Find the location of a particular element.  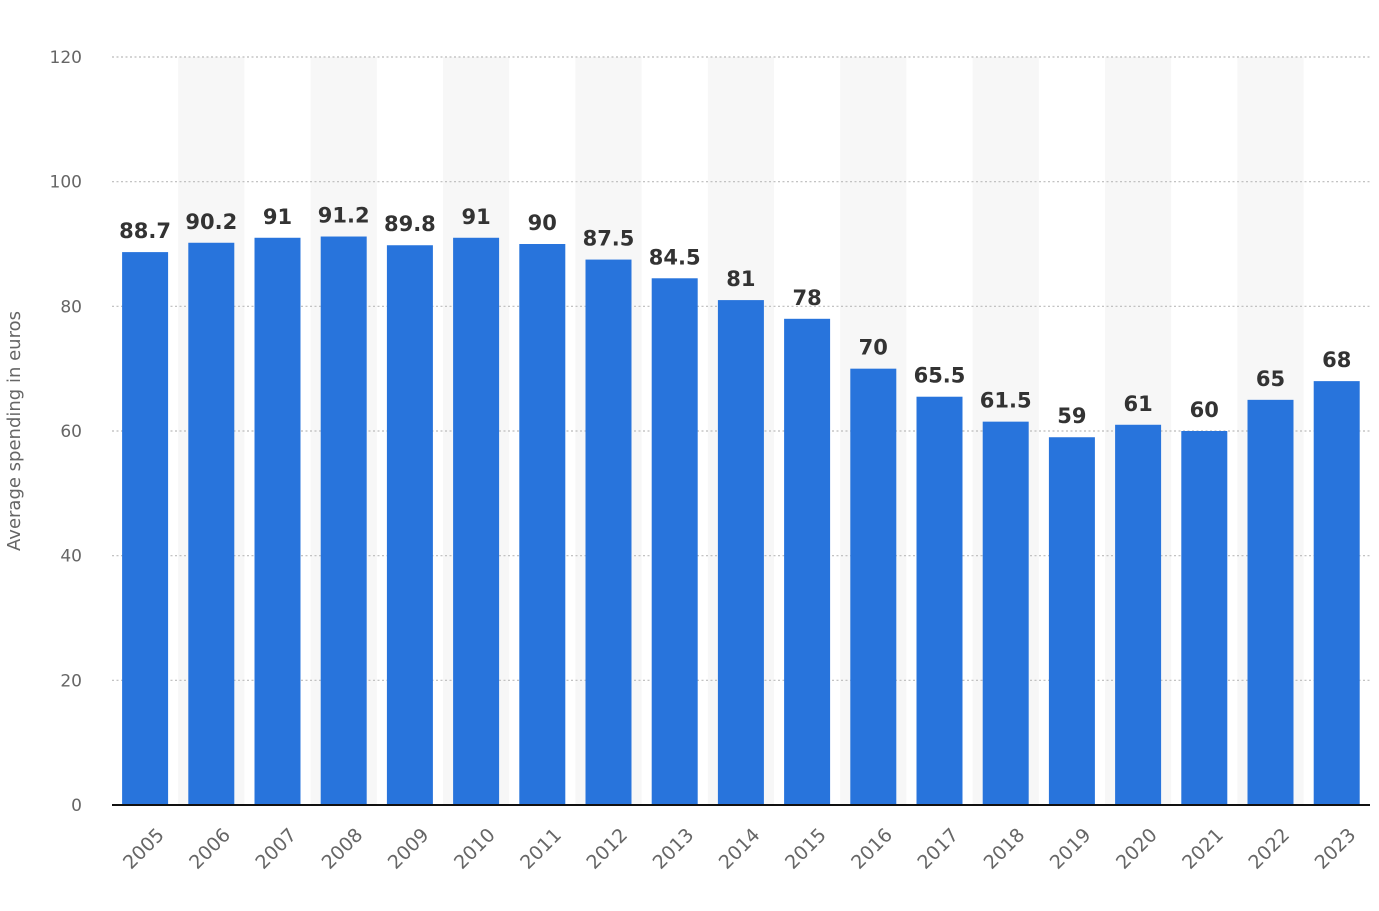

x-tick-label-2018: 2018 is located at coordinates (1005, 849).